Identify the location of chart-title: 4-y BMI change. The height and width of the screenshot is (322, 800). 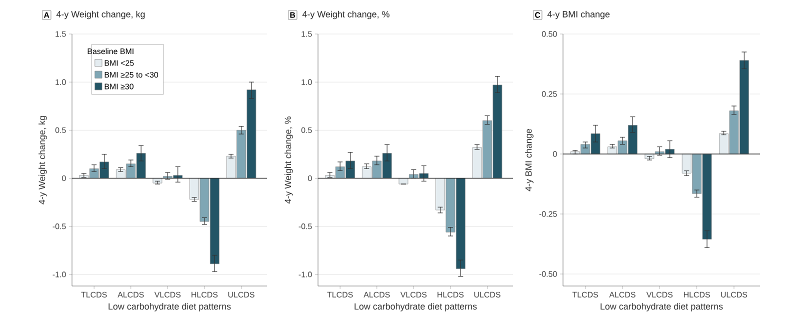
(578, 15).